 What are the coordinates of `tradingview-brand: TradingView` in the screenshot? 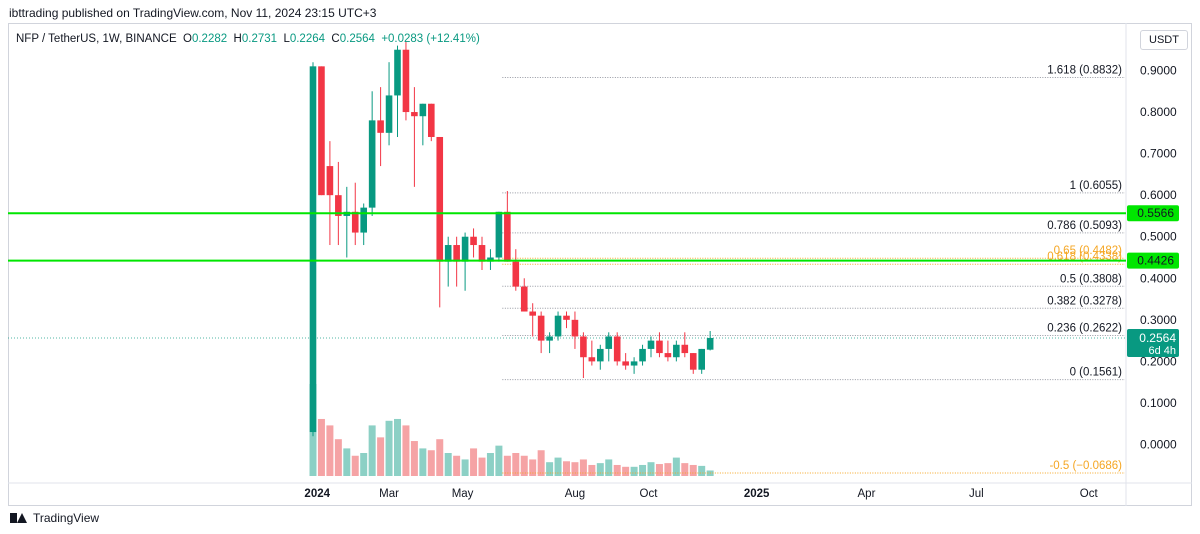 It's located at (54, 518).